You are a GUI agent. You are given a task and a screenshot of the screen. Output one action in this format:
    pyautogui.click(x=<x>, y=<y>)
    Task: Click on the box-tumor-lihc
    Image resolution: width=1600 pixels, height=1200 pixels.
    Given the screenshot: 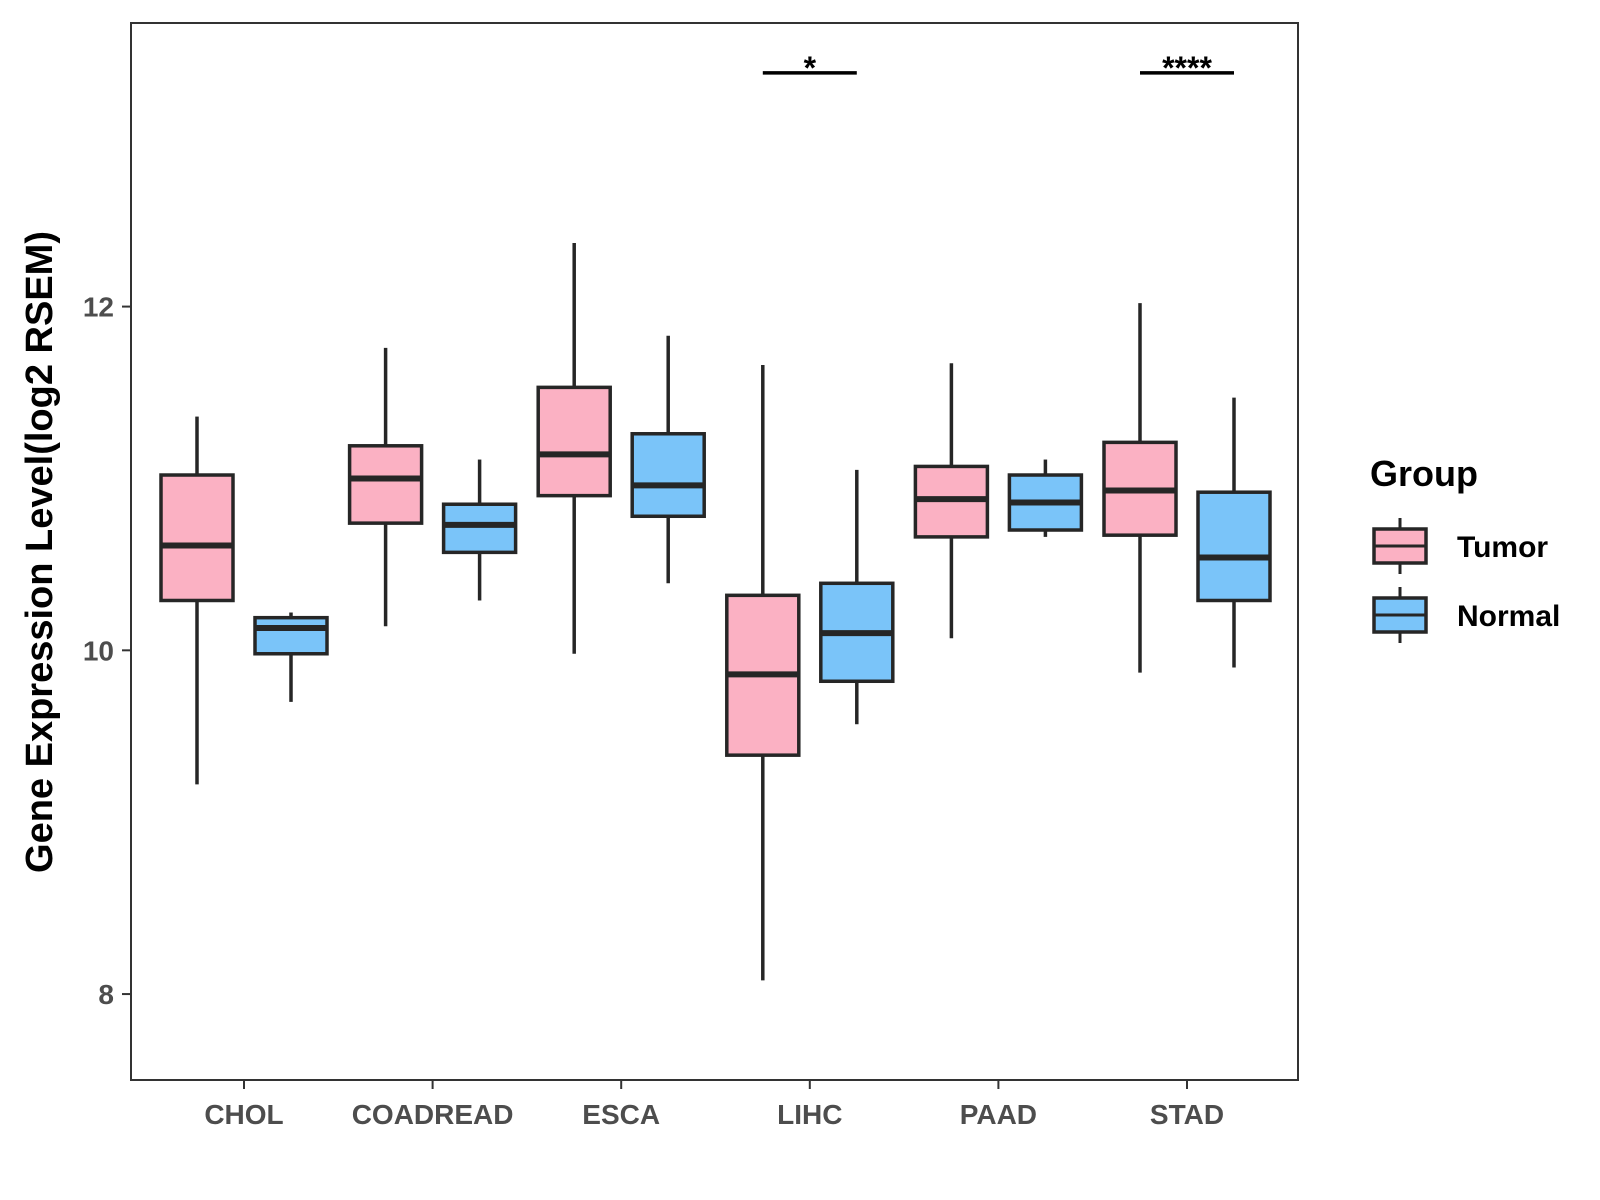 What is the action you would take?
    pyautogui.click(x=763, y=673)
    